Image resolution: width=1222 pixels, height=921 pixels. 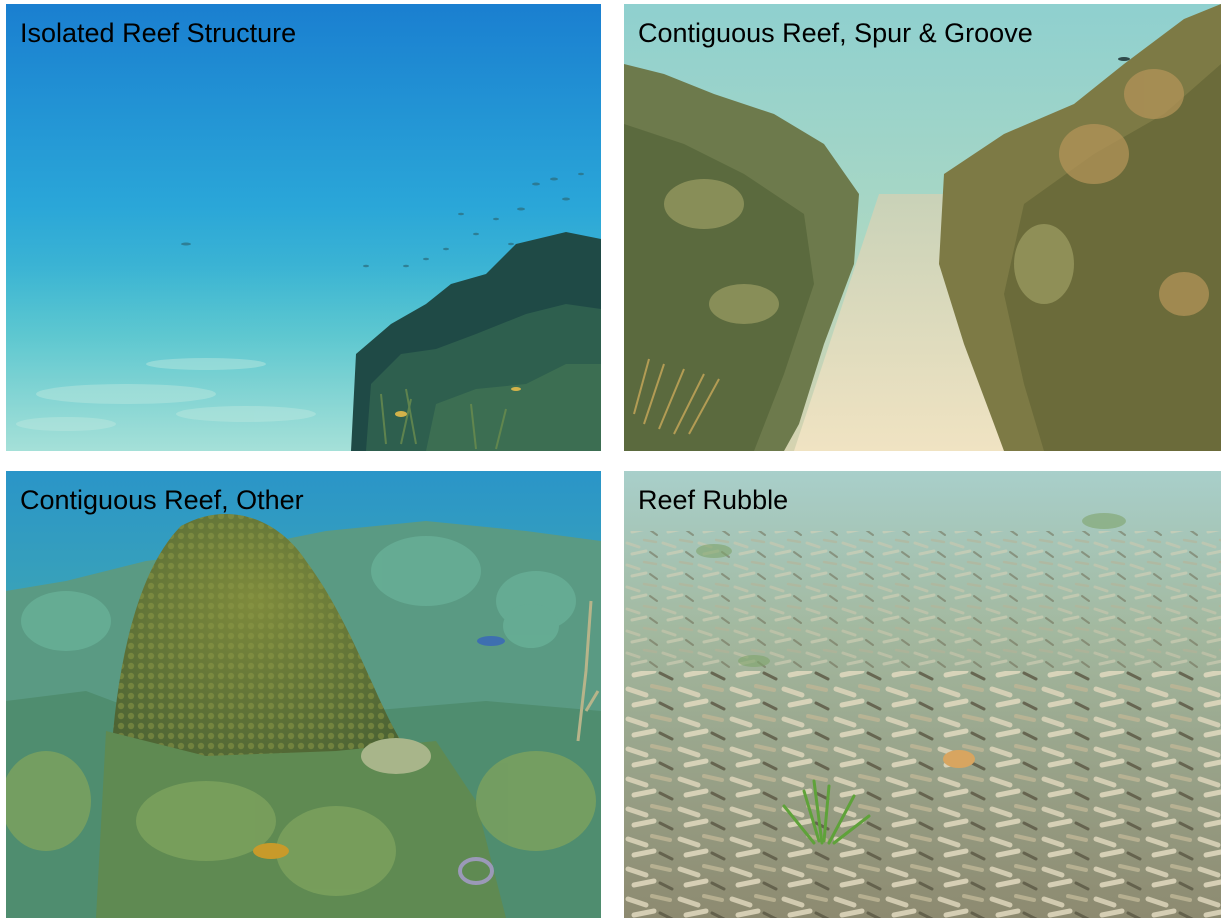 What do you see at coordinates (162, 500) in the screenshot?
I see `caption-contiguous-reef-other: Contiguous Reef, Other` at bounding box center [162, 500].